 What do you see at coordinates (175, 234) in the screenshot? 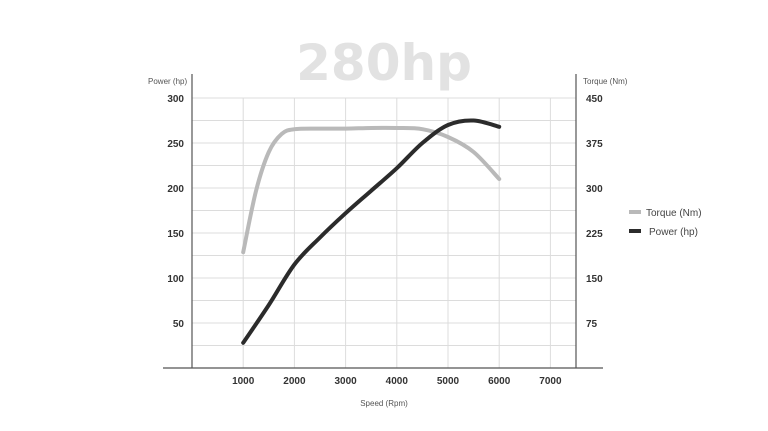
I see `y-left-tick-label-150: 150` at bounding box center [175, 234].